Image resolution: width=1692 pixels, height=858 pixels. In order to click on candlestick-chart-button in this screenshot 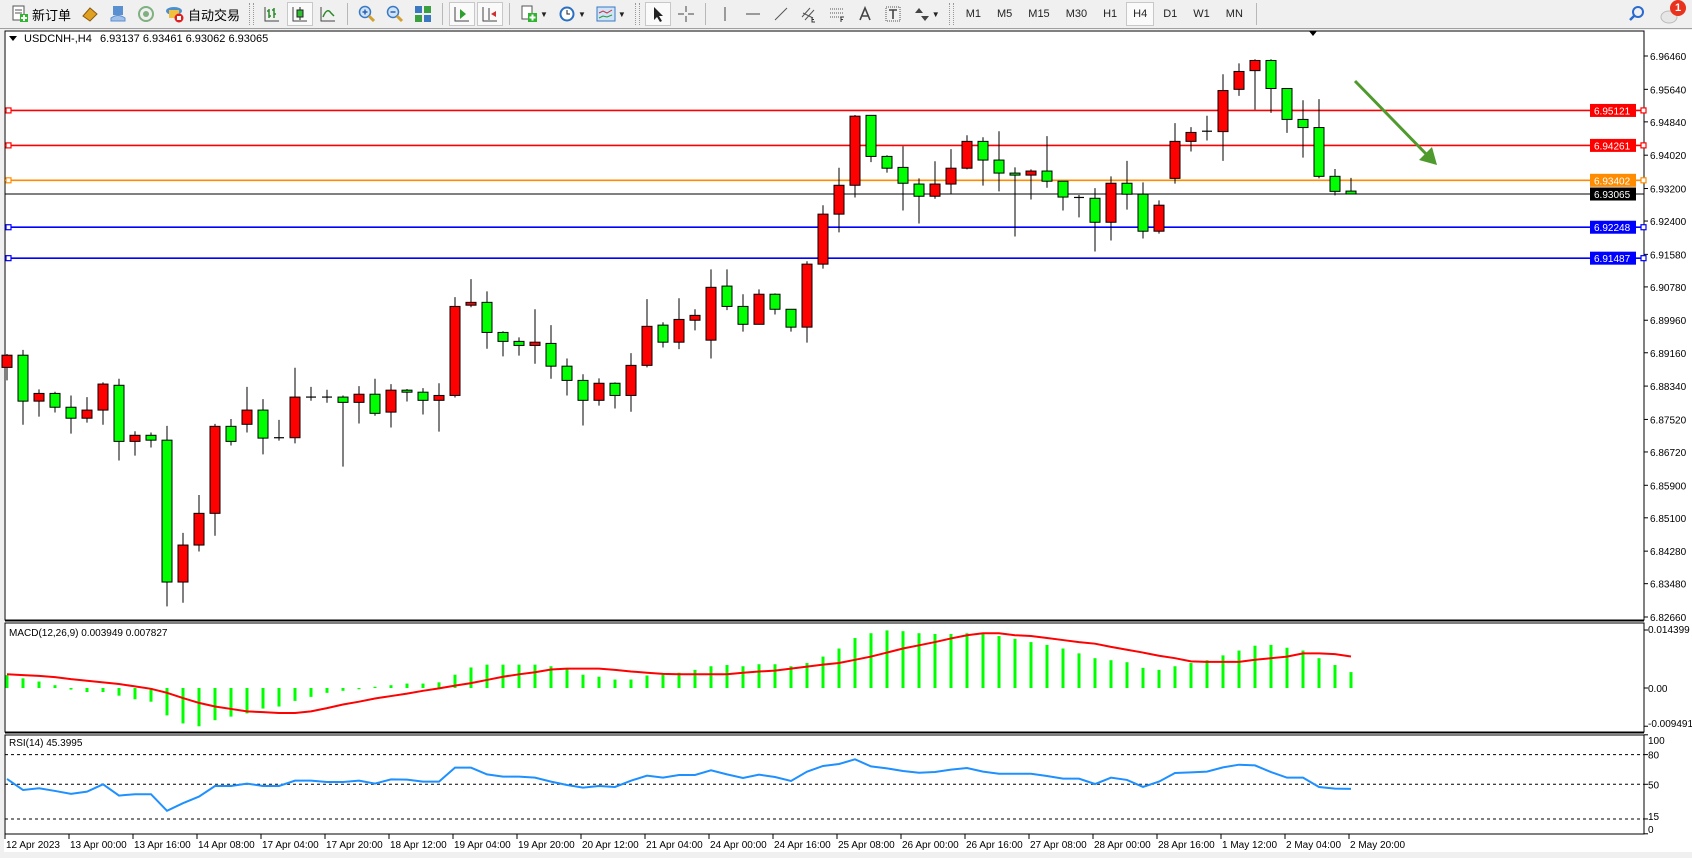, I will do `click(300, 14)`.